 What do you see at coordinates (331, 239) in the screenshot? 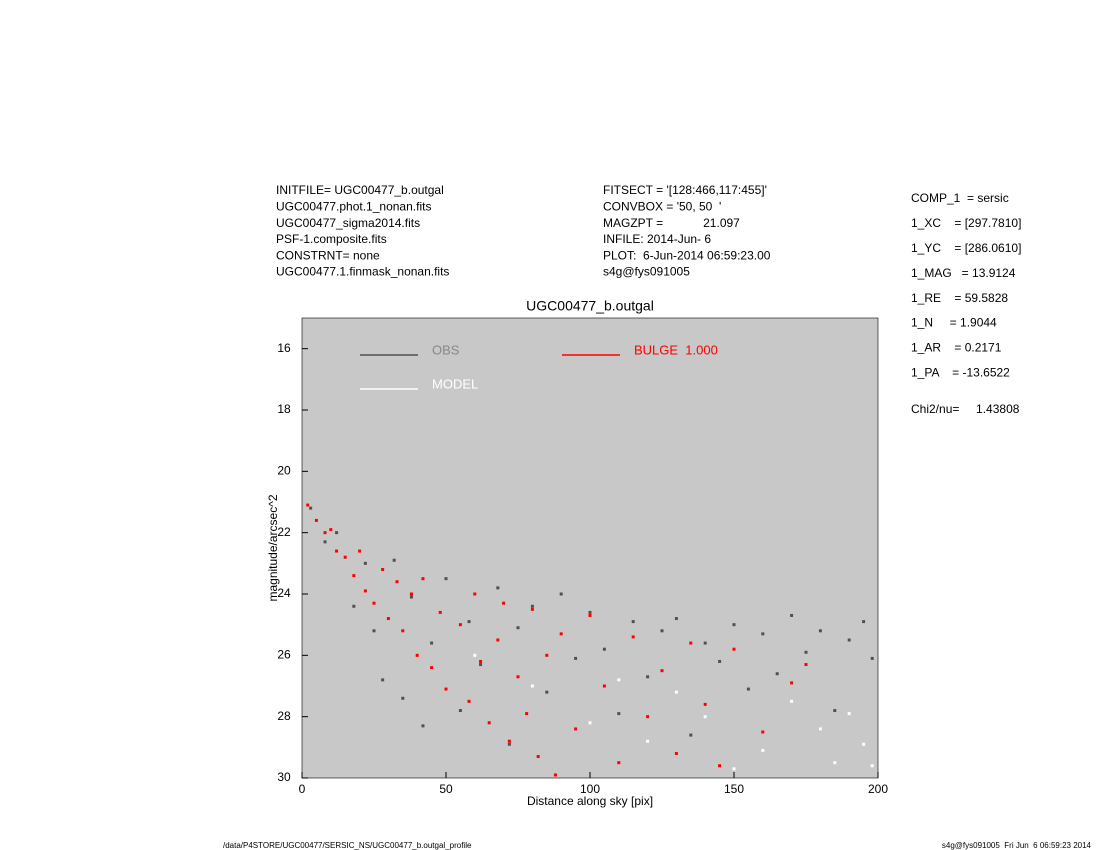
I see `header-line: PSF-1.composite.fits` at bounding box center [331, 239].